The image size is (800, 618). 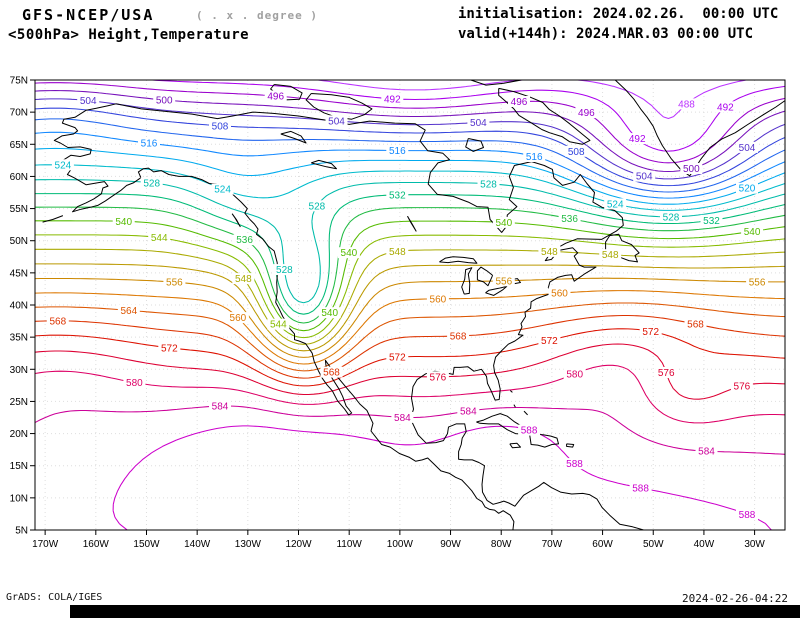 I want to click on y-tick-label: 45N, so click(x=19, y=273).